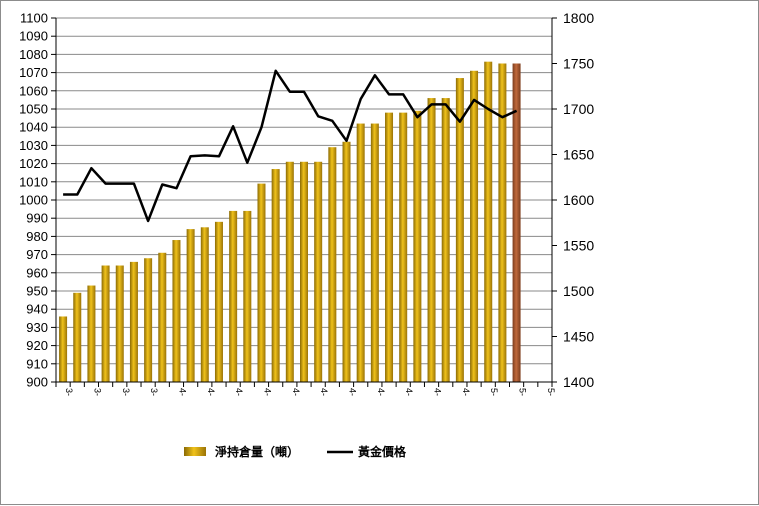 This screenshot has width=759, height=506. Describe the element at coordinates (33, 109) in the screenshot. I see `left-tick-label: 1050` at that location.